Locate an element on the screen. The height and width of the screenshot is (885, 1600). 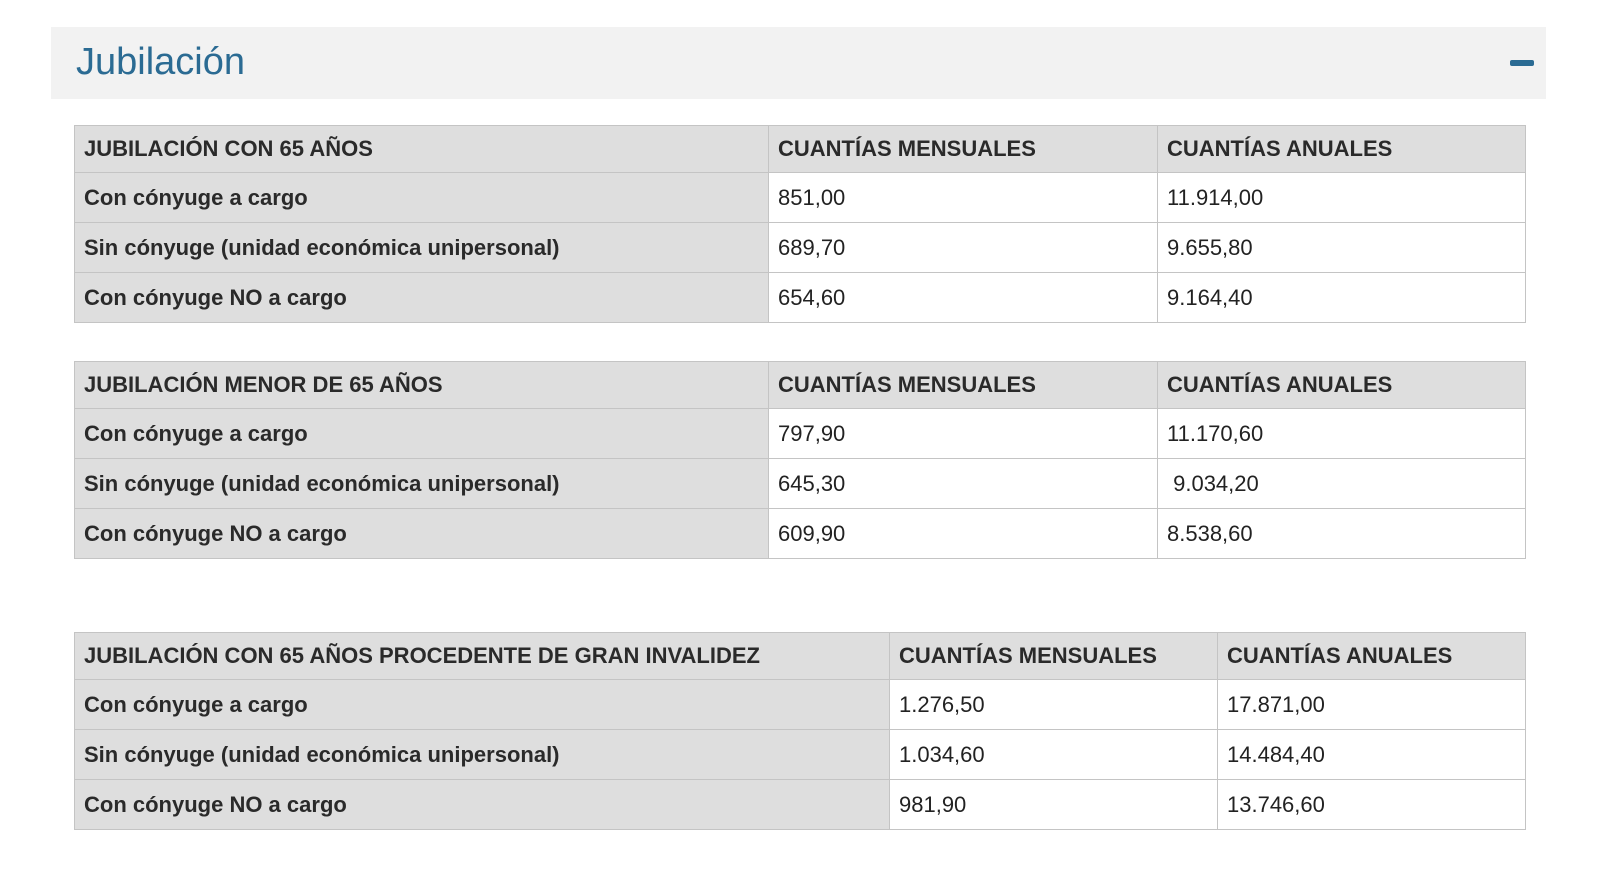
annual-amount: 13.746,60 is located at coordinates (1371, 804).